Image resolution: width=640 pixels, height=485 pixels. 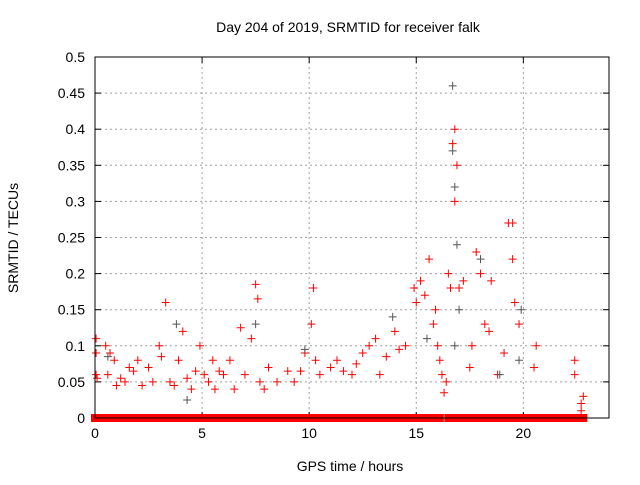 I want to click on x-axis-label: GPS time / hours, so click(x=350, y=466).